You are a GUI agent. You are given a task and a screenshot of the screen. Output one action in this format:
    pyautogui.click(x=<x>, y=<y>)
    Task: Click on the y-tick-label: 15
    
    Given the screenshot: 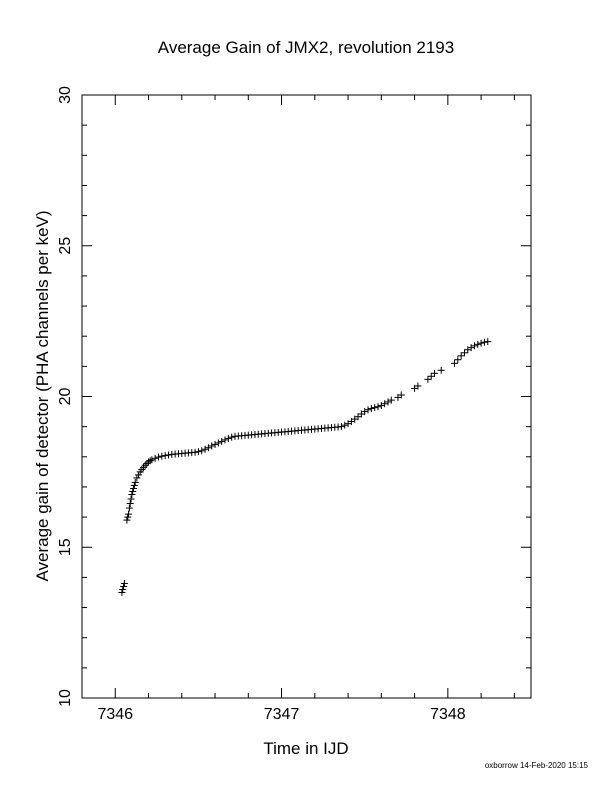 What is the action you would take?
    pyautogui.click(x=65, y=547)
    